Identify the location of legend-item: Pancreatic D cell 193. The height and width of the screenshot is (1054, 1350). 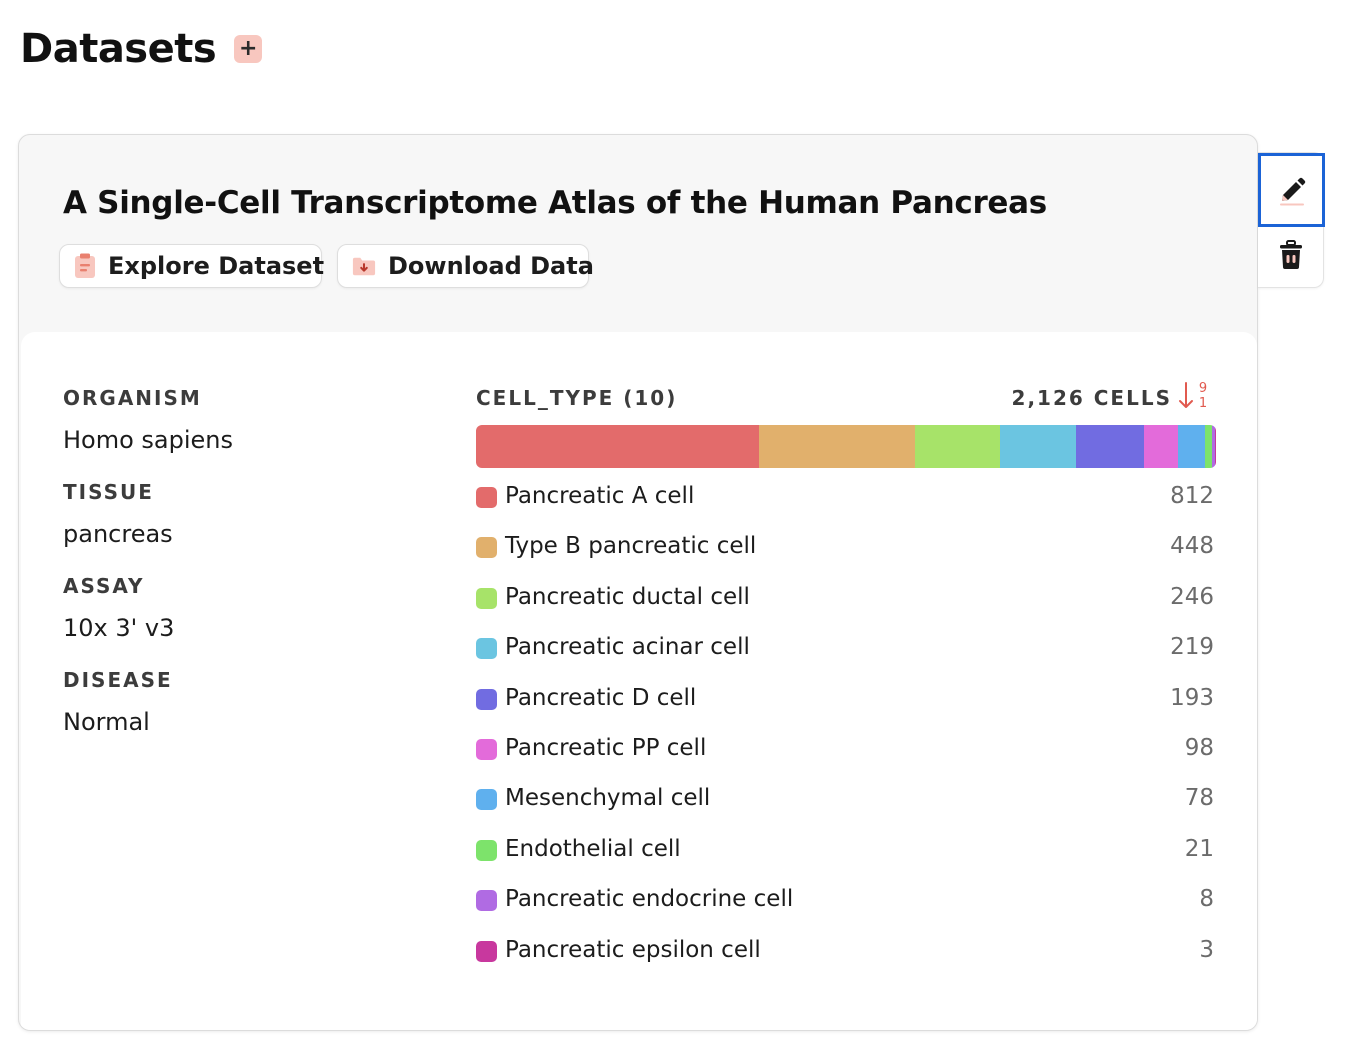
(846, 710).